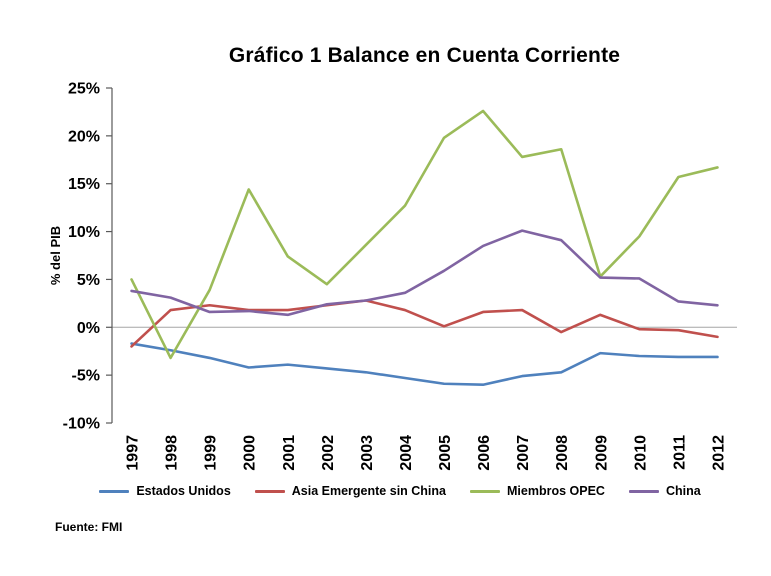 The width and height of the screenshot is (771, 576). I want to click on x-tick-label: 1998, so click(172, 453).